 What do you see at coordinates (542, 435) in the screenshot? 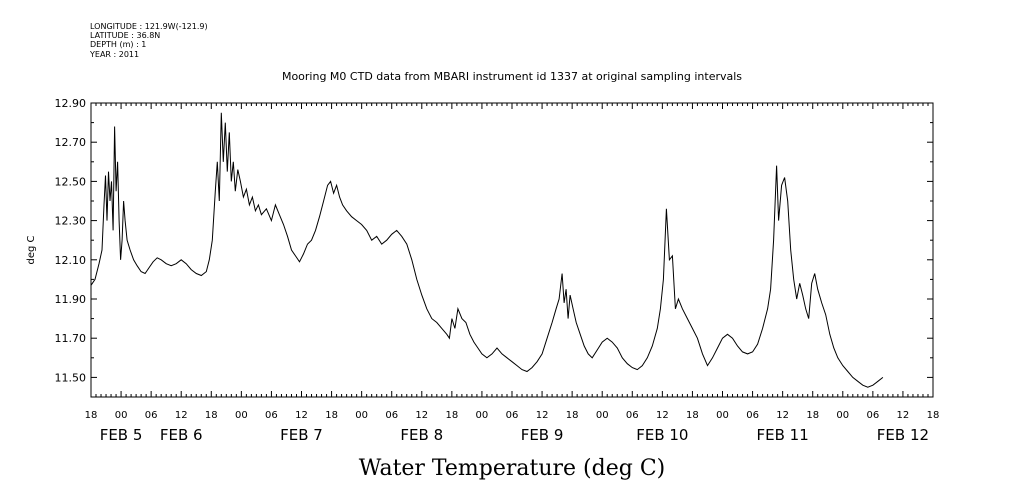
I see `x-day-label: FEB 9` at bounding box center [542, 435].